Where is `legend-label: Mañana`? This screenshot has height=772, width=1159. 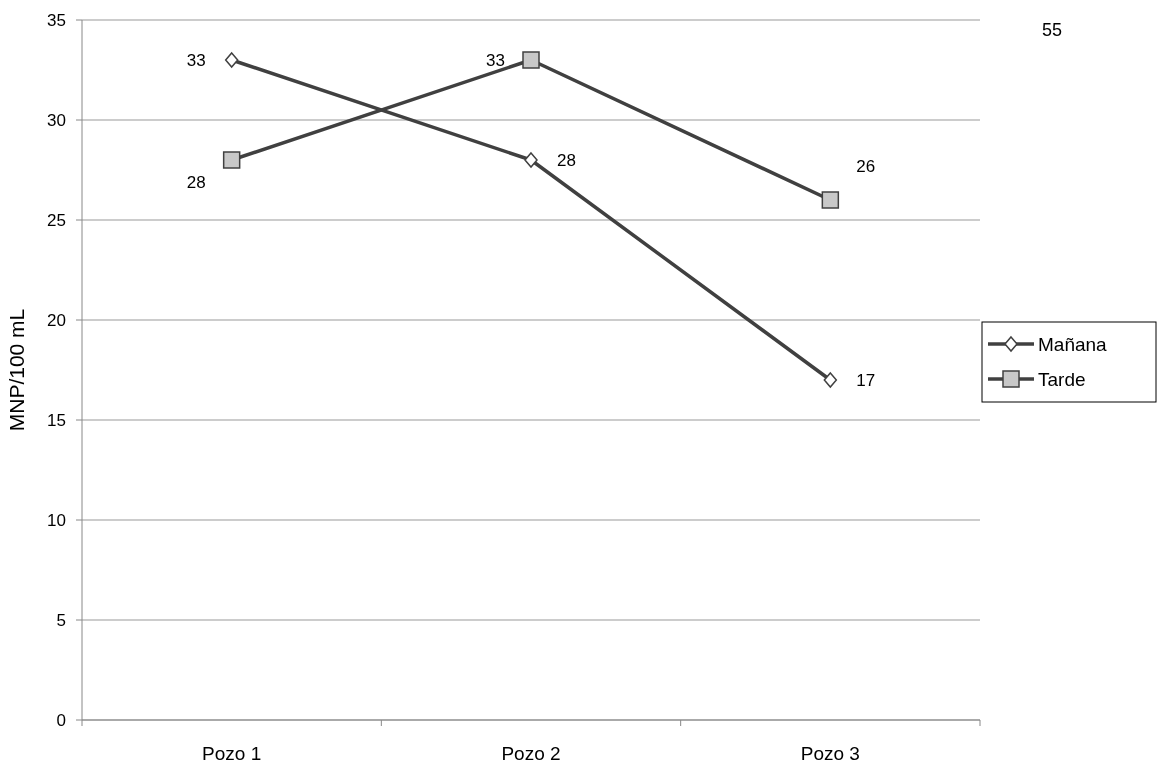
legend-label: Mañana is located at coordinates (1073, 344).